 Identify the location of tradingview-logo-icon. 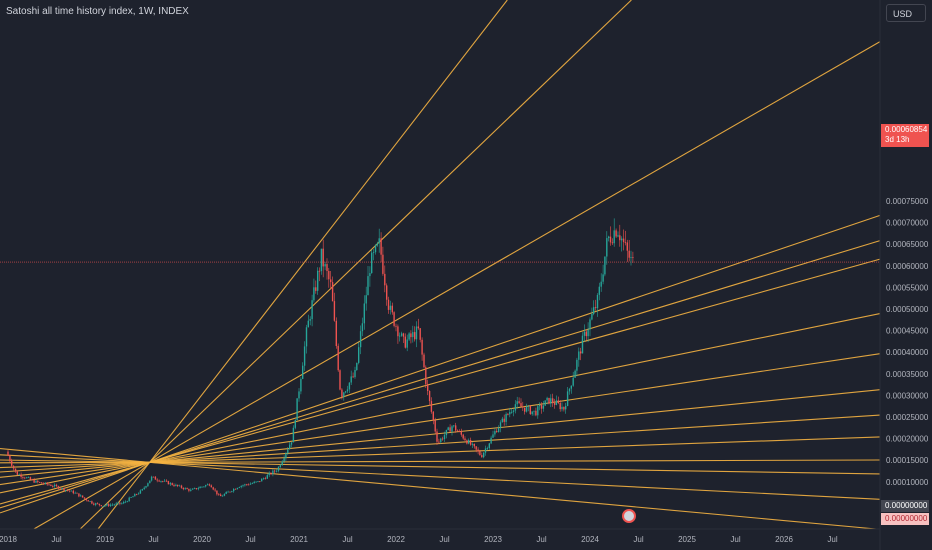
(629, 516).